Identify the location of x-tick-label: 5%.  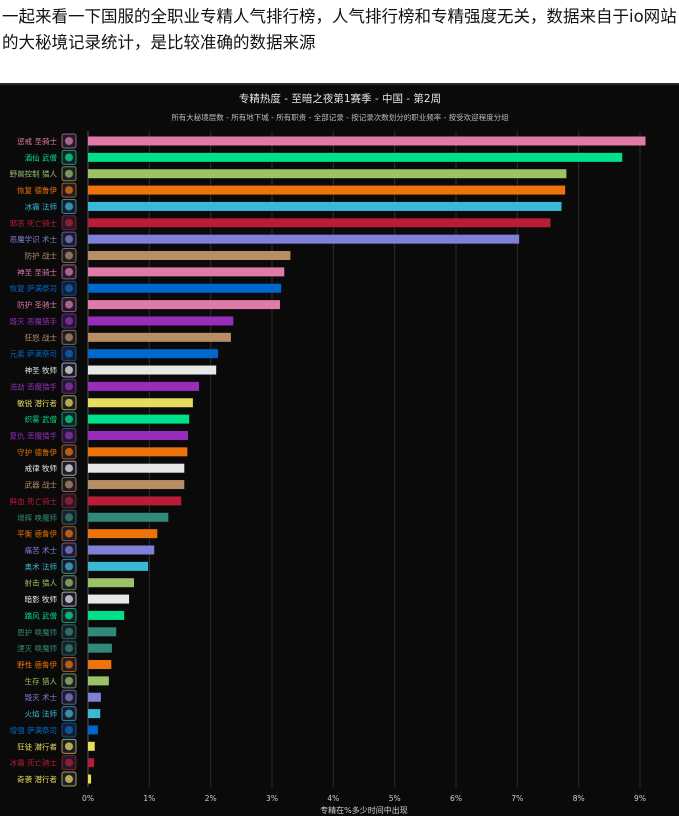
(395, 798).